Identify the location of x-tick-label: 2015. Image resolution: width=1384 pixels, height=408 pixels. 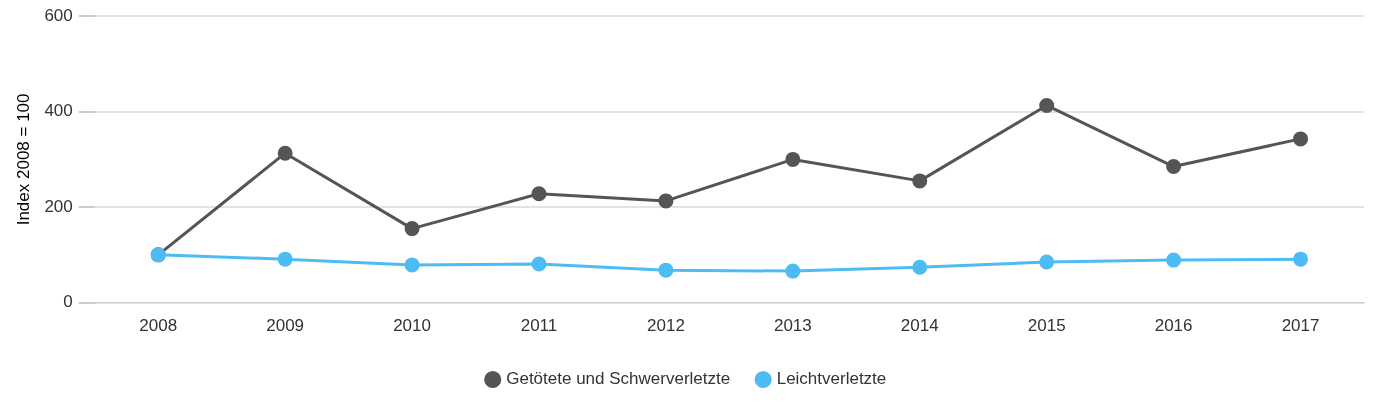
(1046, 326).